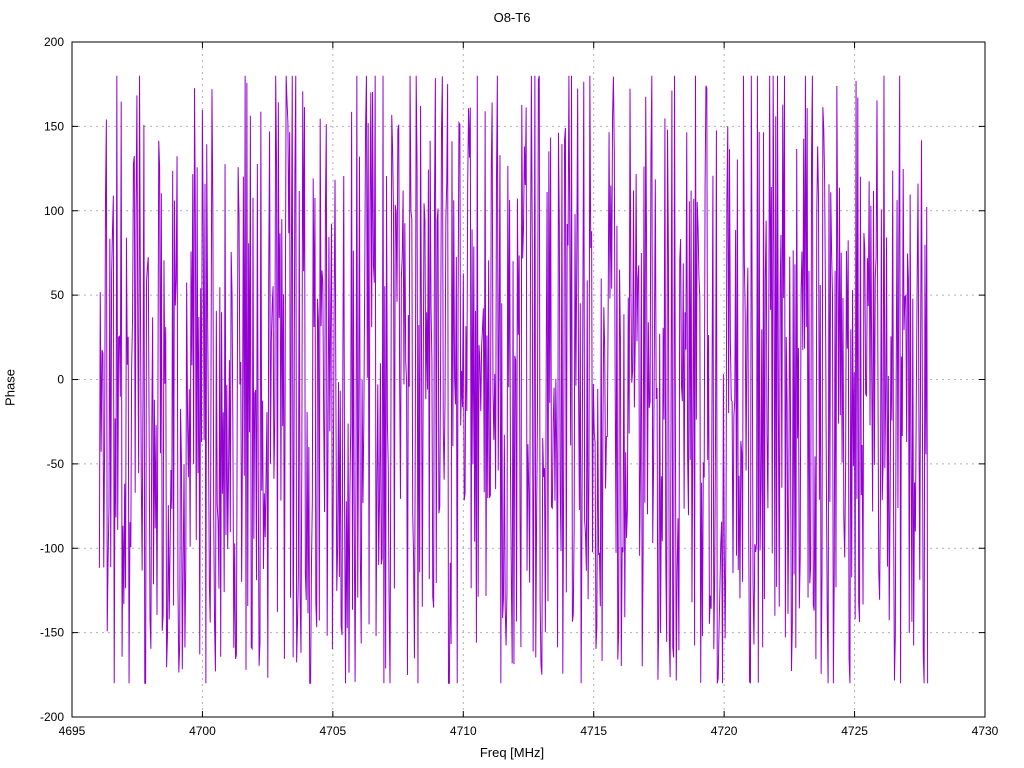 This screenshot has height=768, width=1024. I want to click on y-tick-label: -50, so click(56, 464).